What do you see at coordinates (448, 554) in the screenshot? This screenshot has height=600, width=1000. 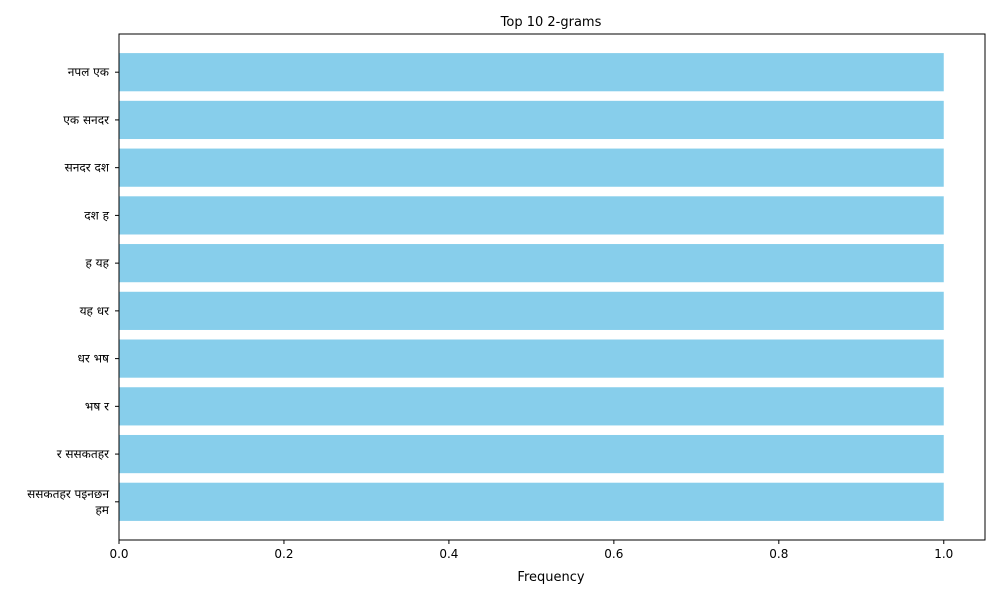 I see `x-tick-label-3: 0.4` at bounding box center [448, 554].